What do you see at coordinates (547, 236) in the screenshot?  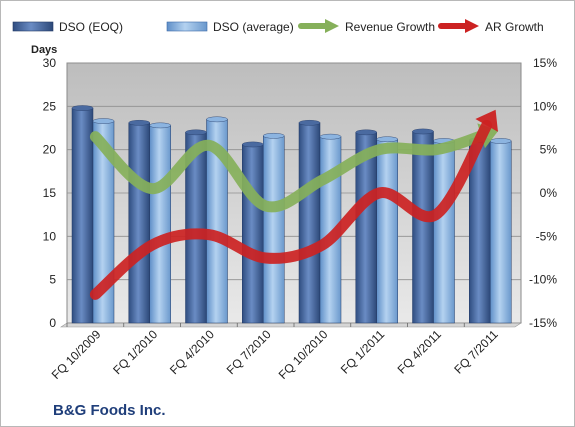 I see `y2-tick-label: -5%` at bounding box center [547, 236].